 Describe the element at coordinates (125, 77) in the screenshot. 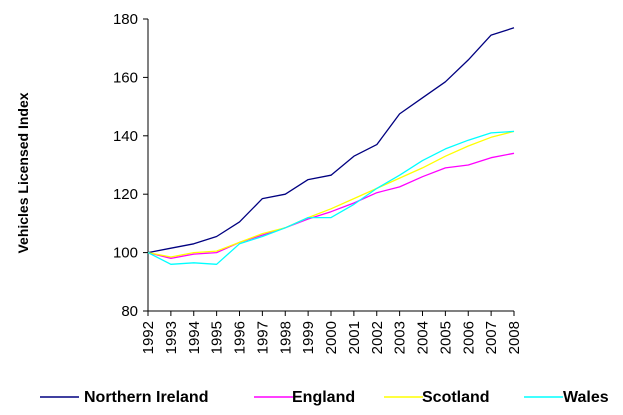

I see `y-tick-label: 160` at that location.